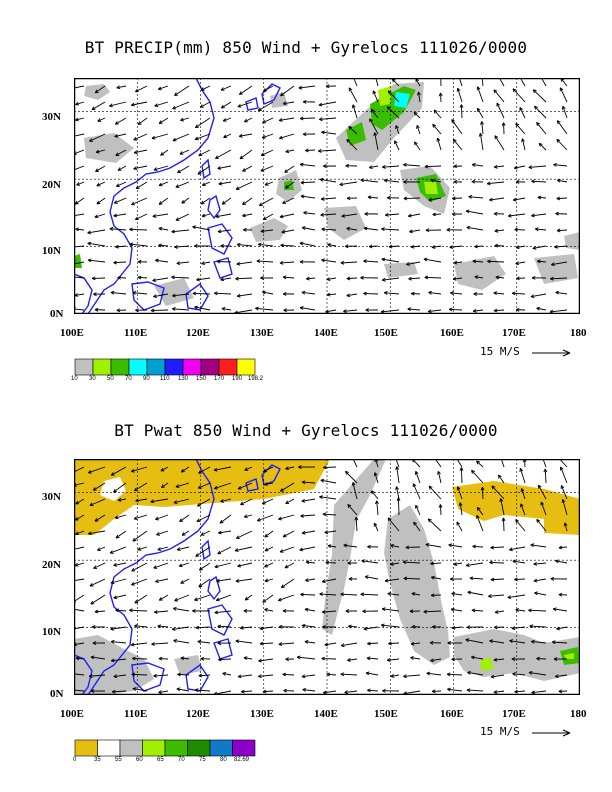 The height and width of the screenshot is (792, 612). I want to click on cbar2-label: 80, so click(223, 760).